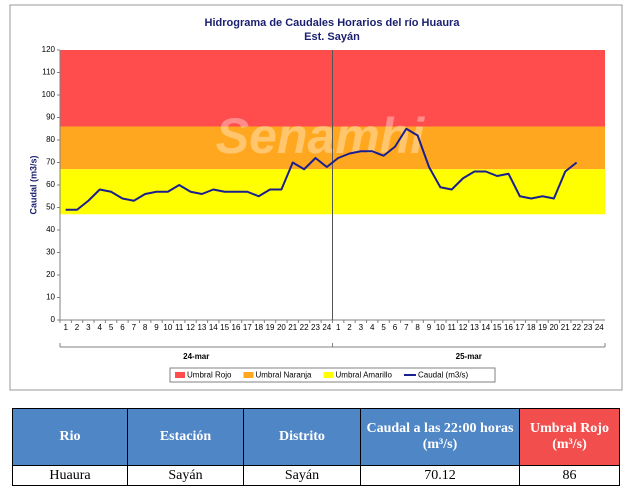 The width and height of the screenshot is (632, 493). I want to click on header-cell: Umbral Rojo (m³/s), so click(569, 437).